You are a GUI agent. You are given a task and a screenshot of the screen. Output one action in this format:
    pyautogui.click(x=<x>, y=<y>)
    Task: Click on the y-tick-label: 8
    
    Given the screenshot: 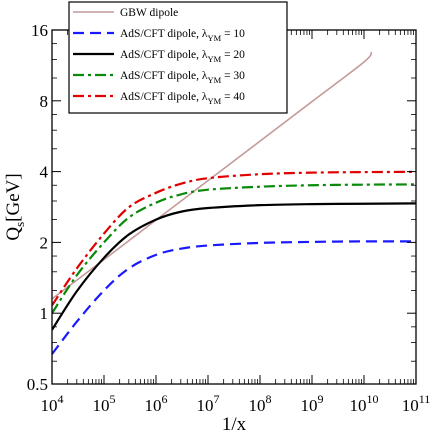 What is the action you would take?
    pyautogui.click(x=44, y=101)
    